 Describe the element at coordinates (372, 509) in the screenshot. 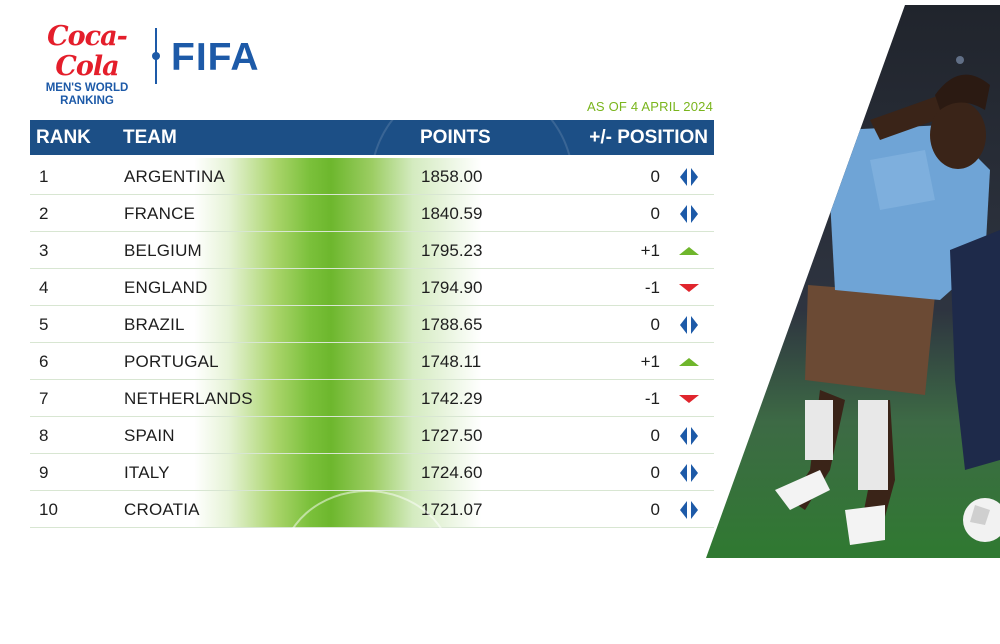

I see `table-row: 10 CROATIA 1721.07 0` at that location.